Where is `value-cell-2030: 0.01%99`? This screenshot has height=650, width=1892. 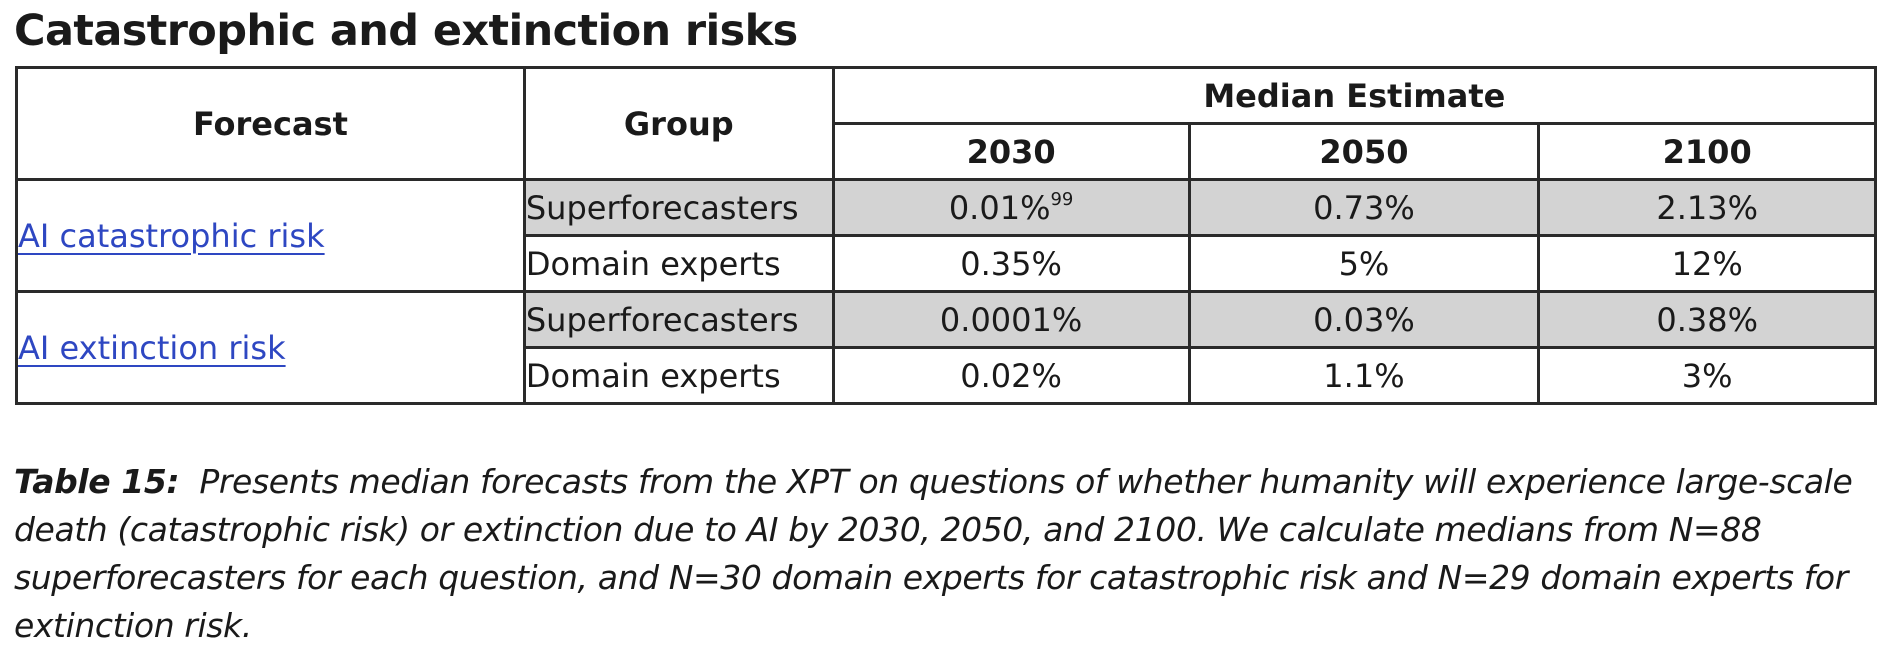 value-cell-2030: 0.01%99 is located at coordinates (1011, 207).